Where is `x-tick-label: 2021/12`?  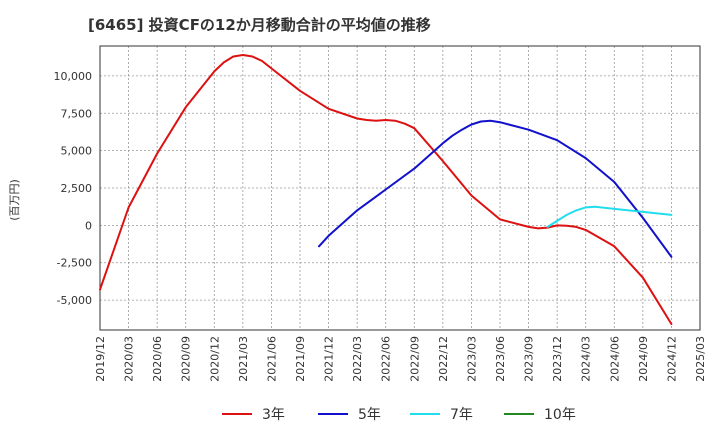
x-tick-label: 2021/12 is located at coordinates (329, 359).